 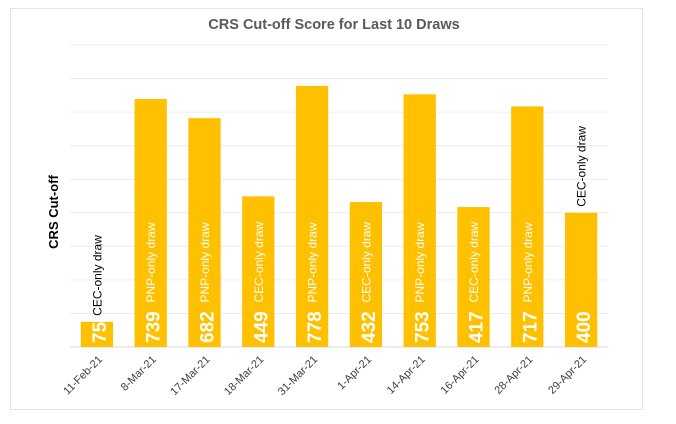 What do you see at coordinates (83, 376) in the screenshot?
I see `x-tick-label: 11-Feb-21` at bounding box center [83, 376].